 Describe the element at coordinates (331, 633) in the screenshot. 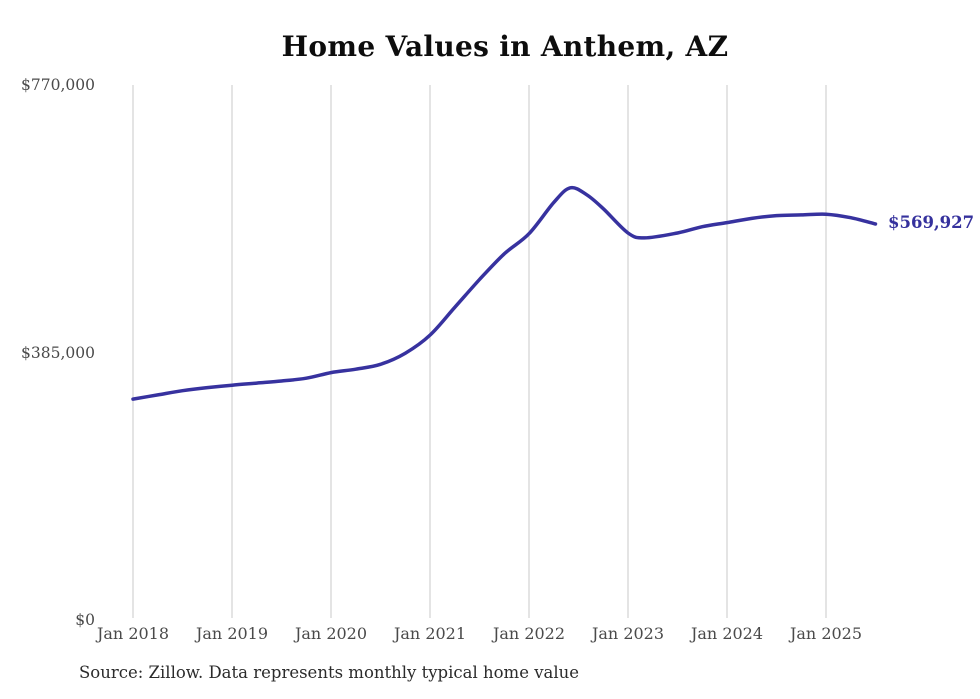

I see `x-axis-label: Jan 2020` at that location.